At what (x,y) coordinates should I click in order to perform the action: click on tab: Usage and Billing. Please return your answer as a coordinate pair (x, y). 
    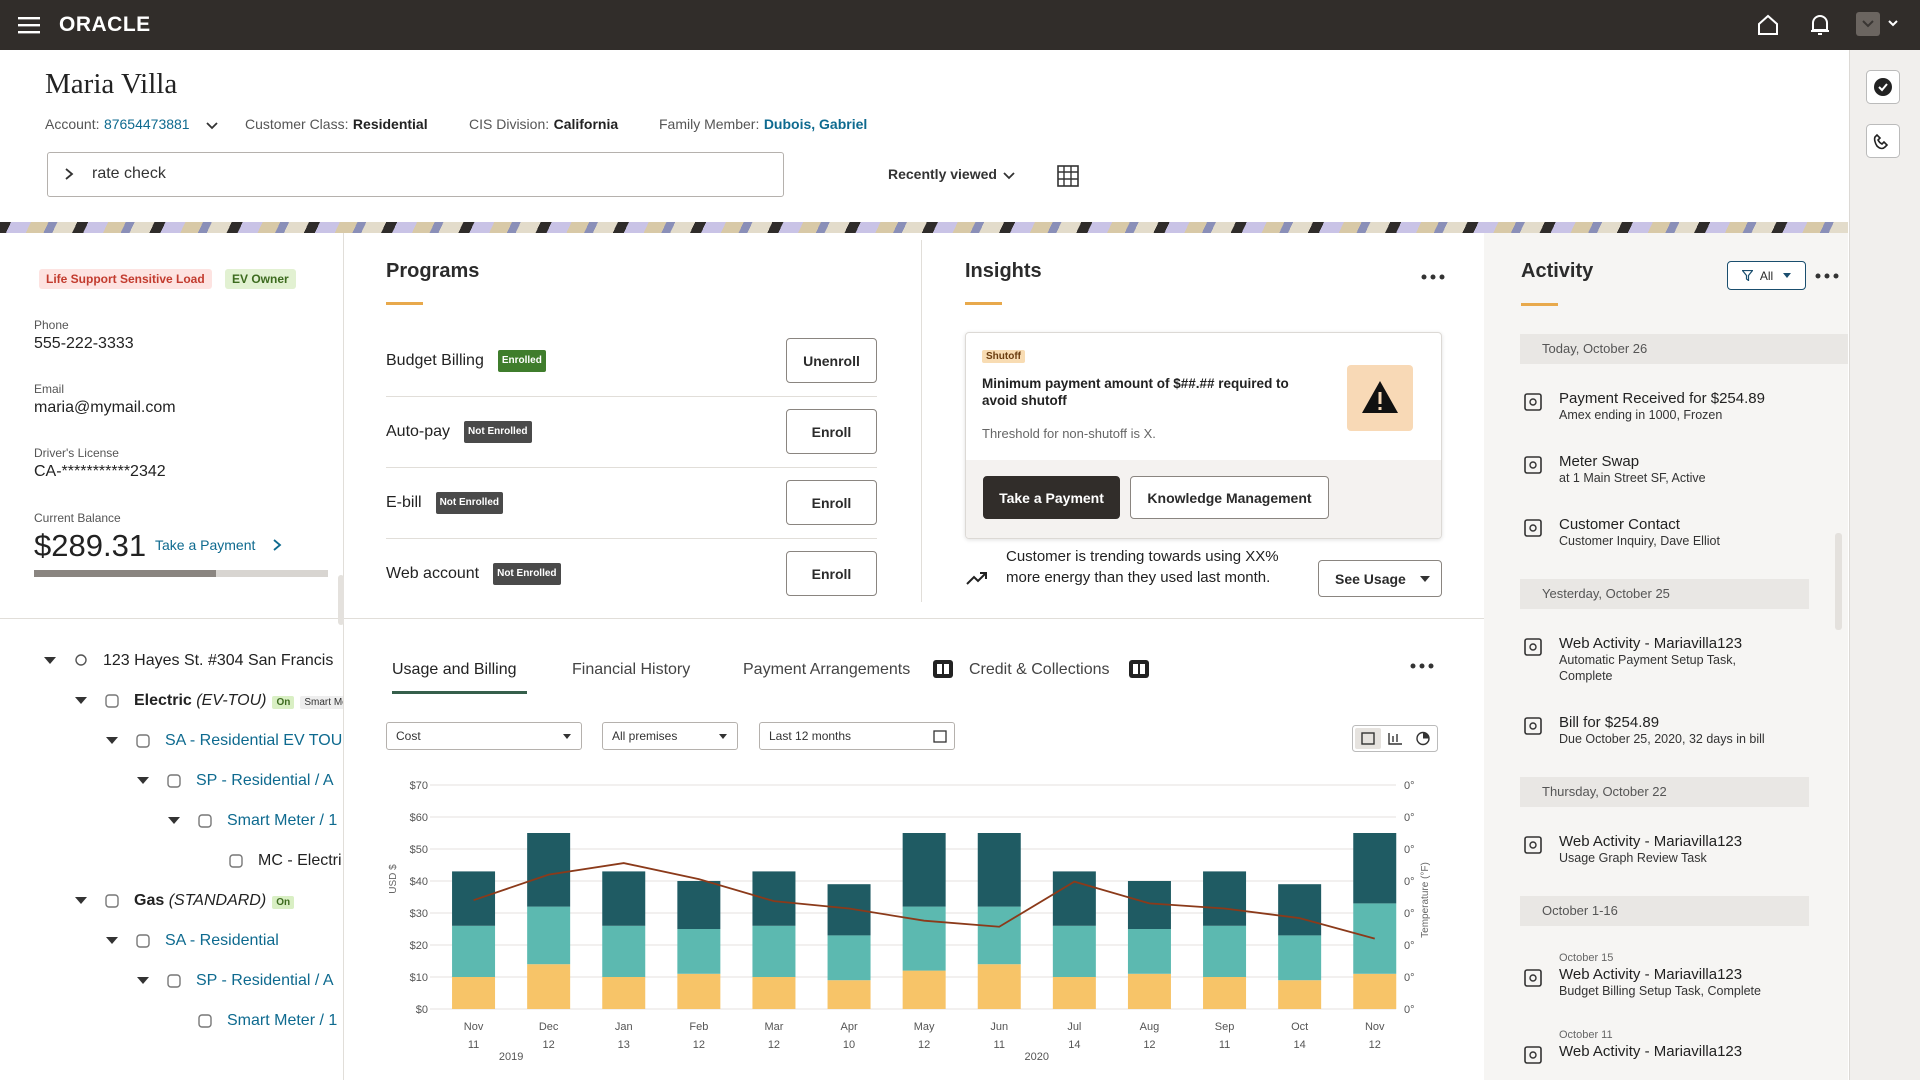
    Looking at the image, I should click on (454, 669).